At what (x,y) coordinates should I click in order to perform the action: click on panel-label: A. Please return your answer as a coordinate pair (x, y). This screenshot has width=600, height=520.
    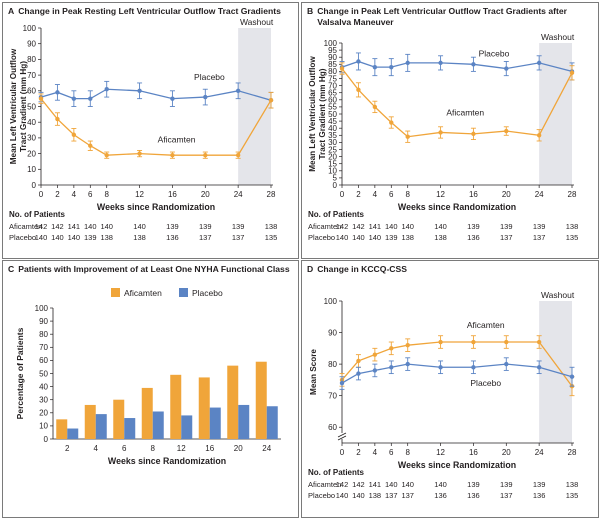
    Looking at the image, I should click on (11, 11).